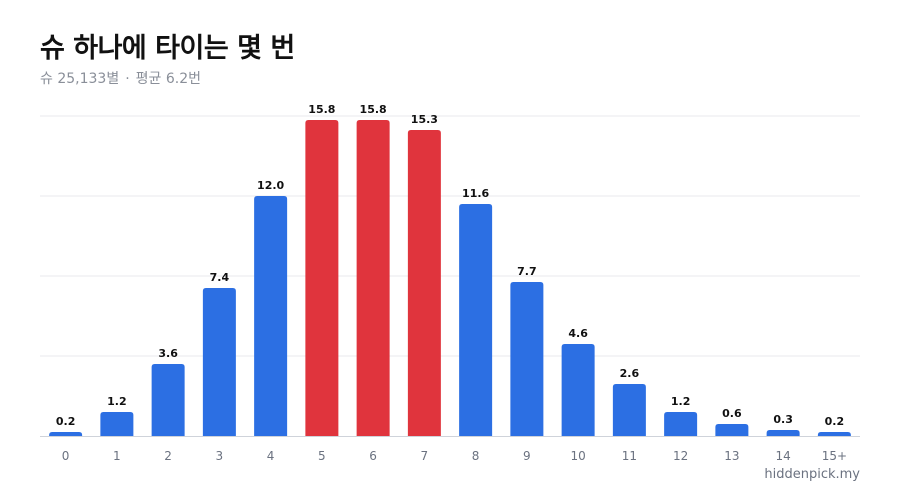 This screenshot has width=900, height=500. Describe the element at coordinates (168, 79) in the screenshot. I see `subtitle-average: 평균 6.2번` at that location.